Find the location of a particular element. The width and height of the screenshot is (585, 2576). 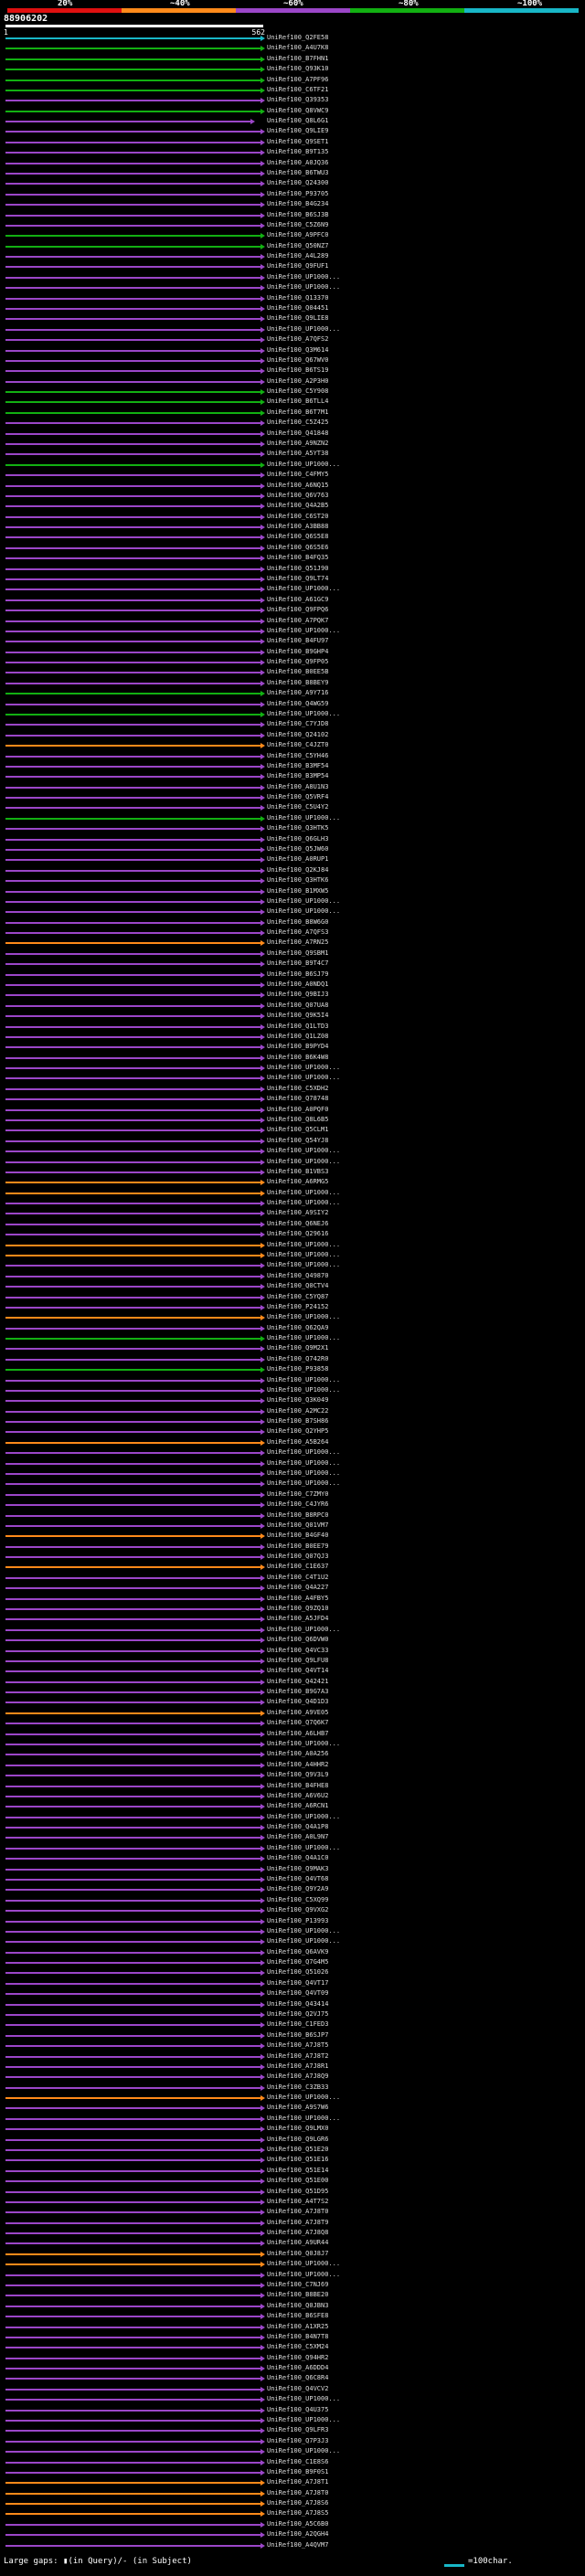

hit-label: UniRef100_C5XQ99 is located at coordinates (298, 1899).